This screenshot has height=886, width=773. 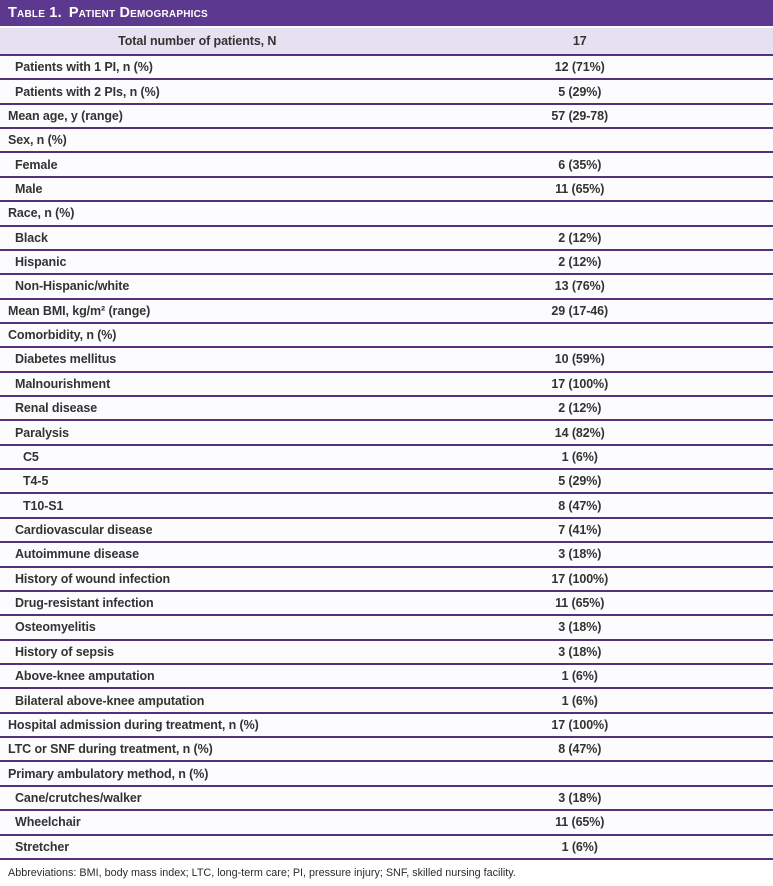 I want to click on table-row: Race, n (%), so click(x=386, y=214).